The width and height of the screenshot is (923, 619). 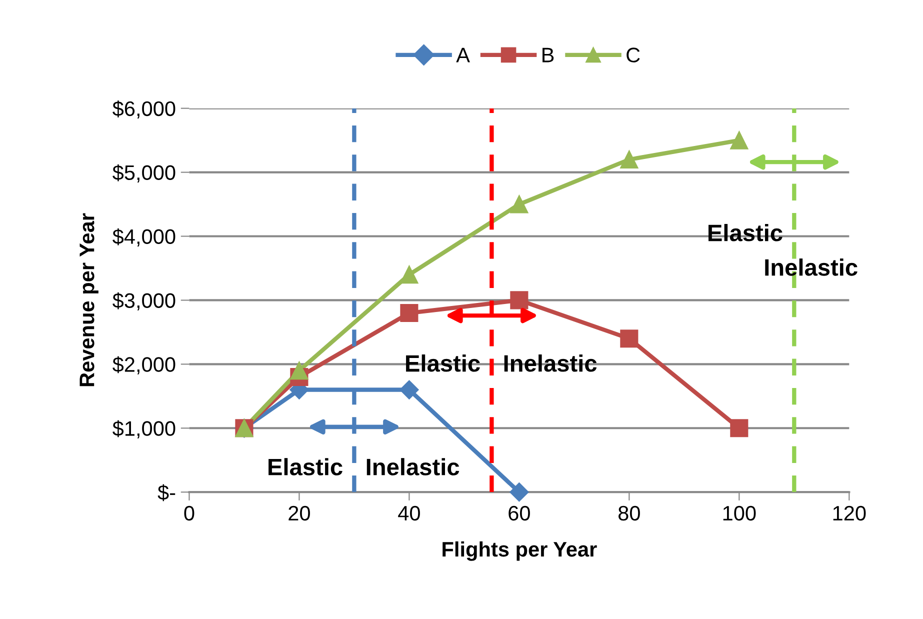 I want to click on legend-label: C, so click(x=633, y=55).